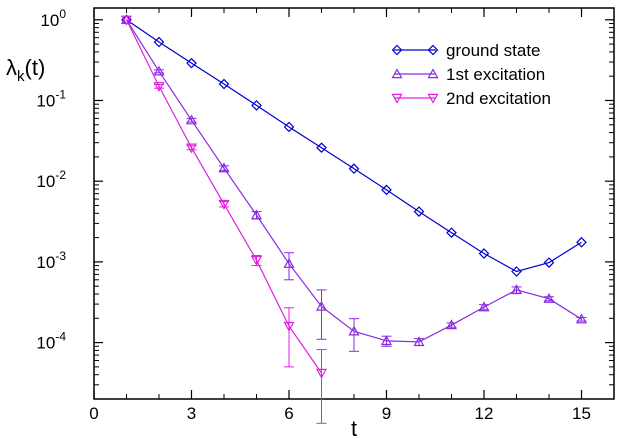  I want to click on y-tick-label: 10⁰, so click(53, 18).